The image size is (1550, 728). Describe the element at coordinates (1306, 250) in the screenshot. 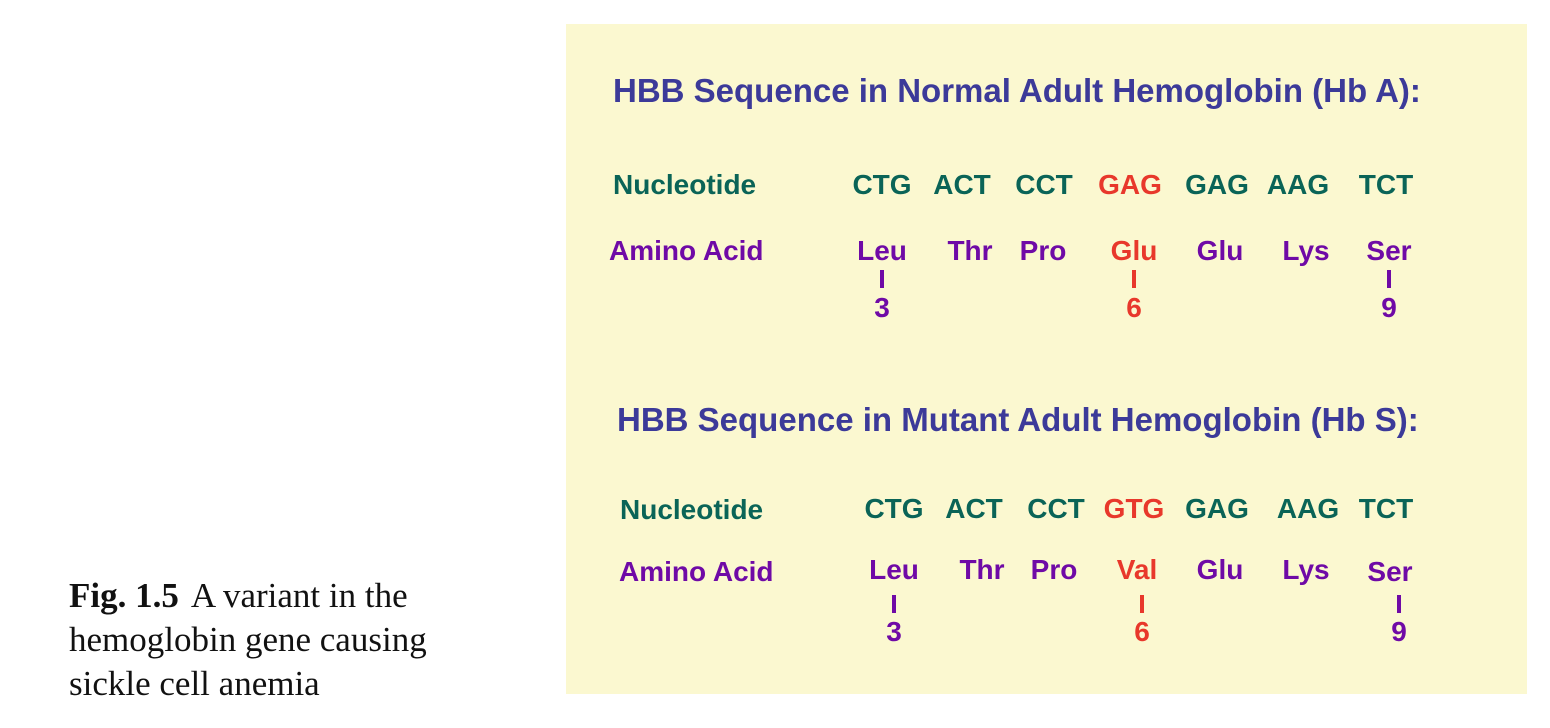

I see `normal-amino-acid: Lys` at that location.